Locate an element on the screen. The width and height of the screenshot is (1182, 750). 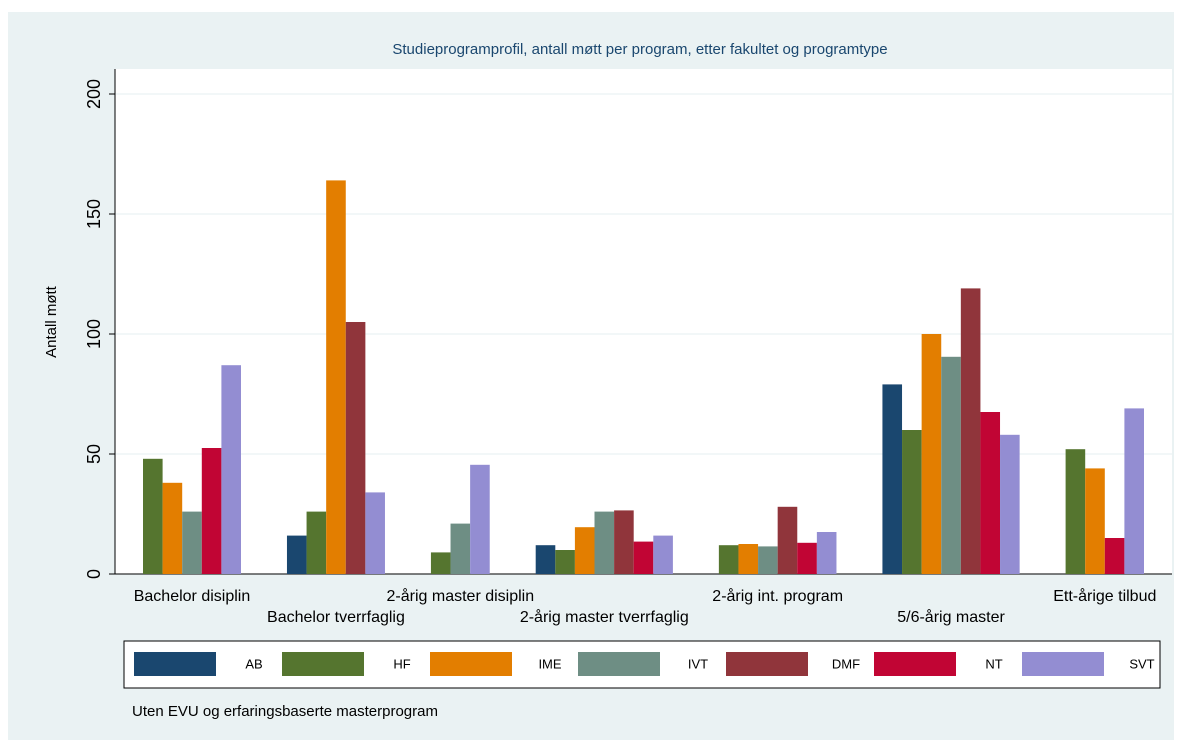
legend-label: AB is located at coordinates (253, 663).